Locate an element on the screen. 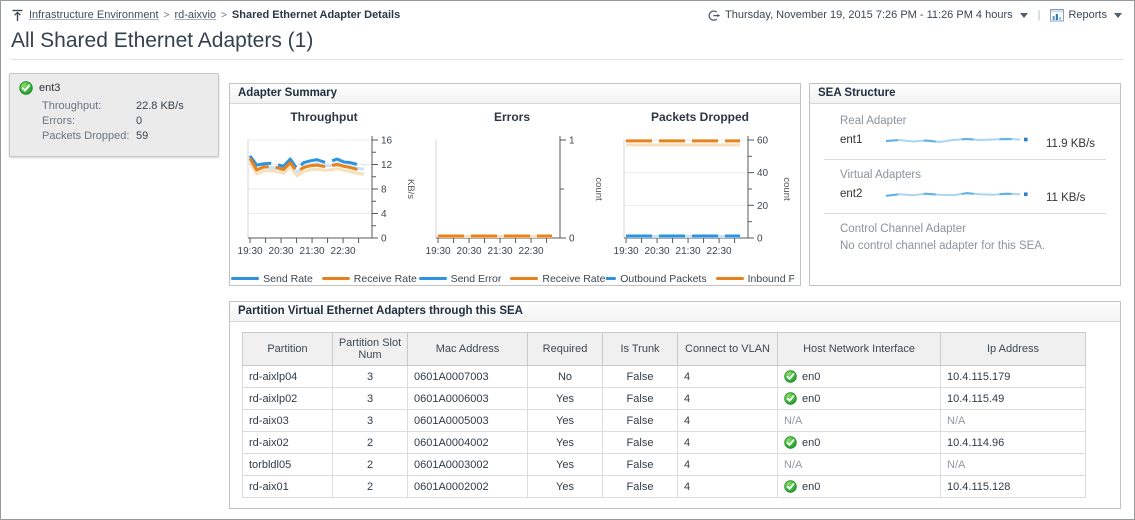  adapter-name: ent3 is located at coordinates (50, 88).